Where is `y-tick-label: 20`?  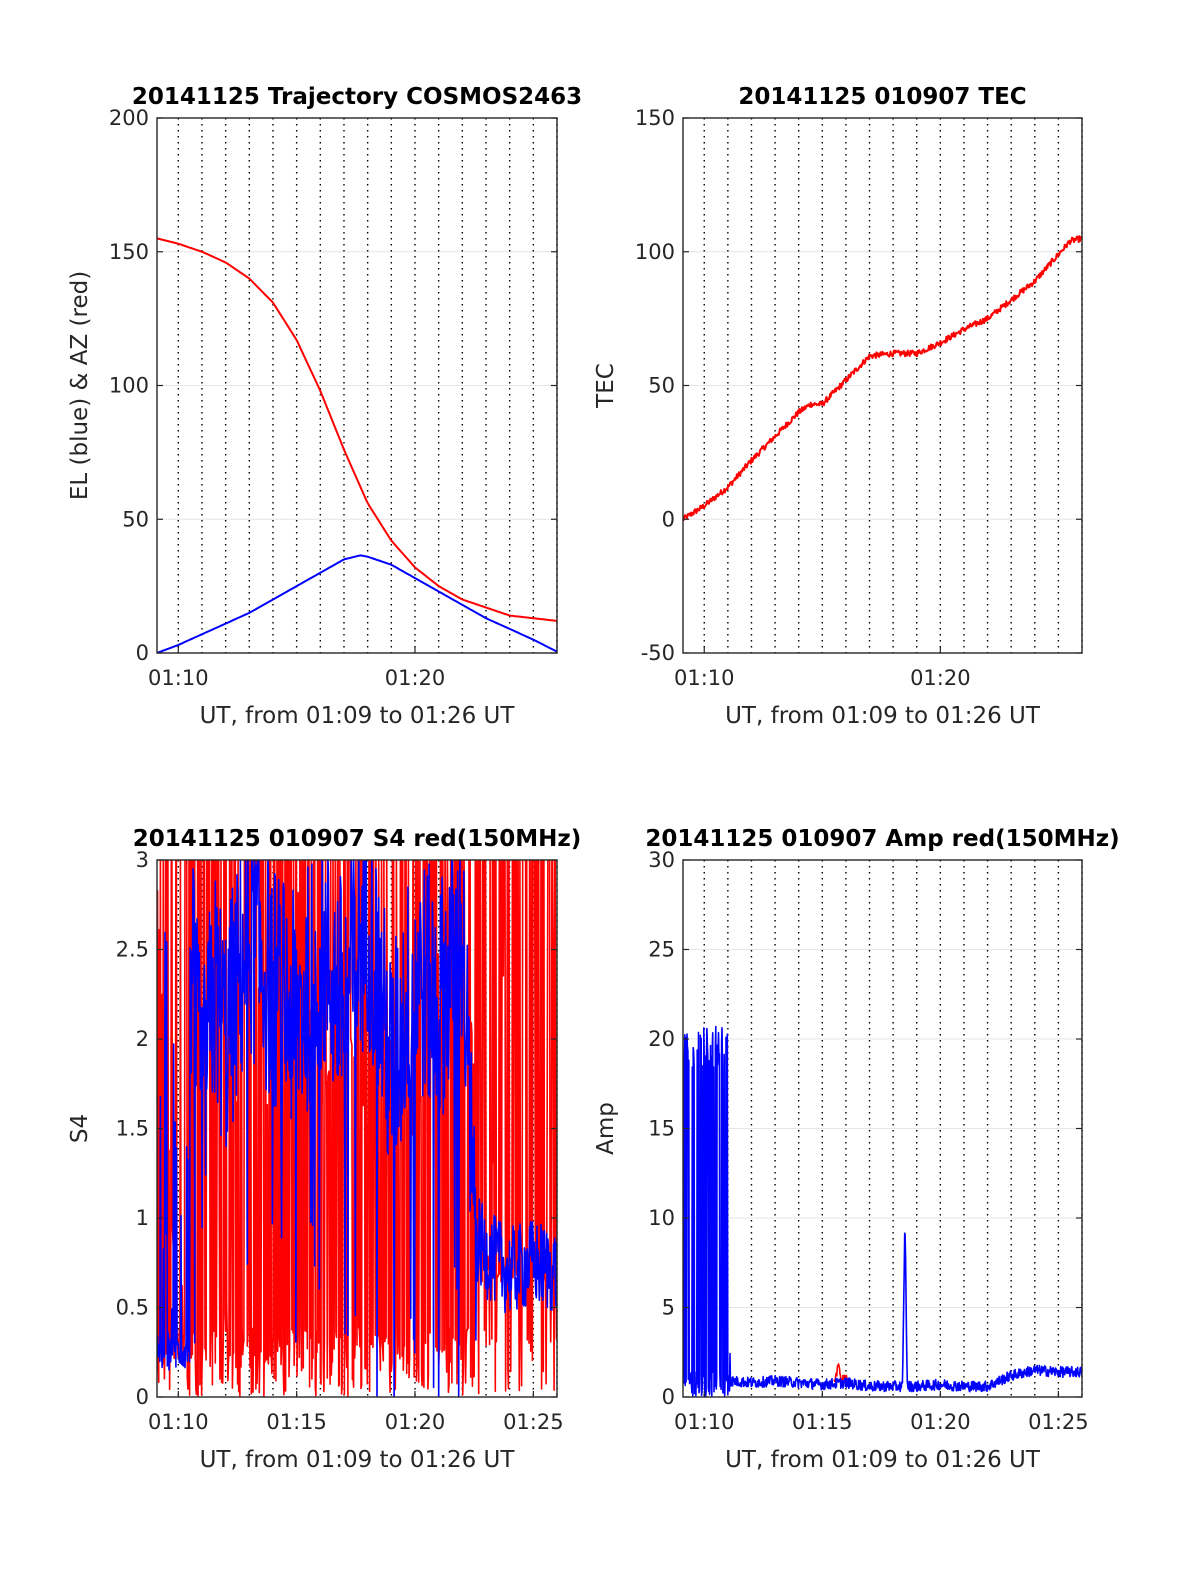
y-tick-label: 20 is located at coordinates (661, 1039).